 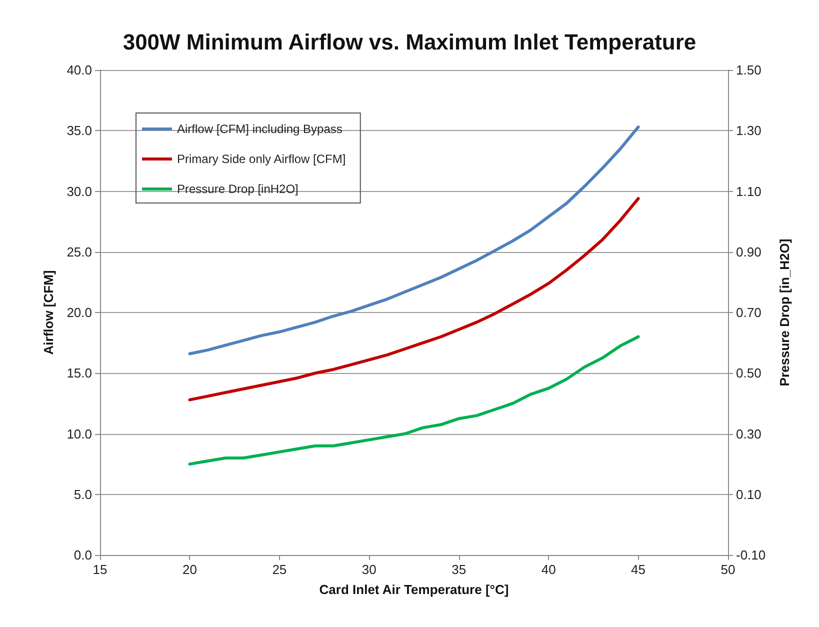 What do you see at coordinates (749, 494) in the screenshot?
I see `y2-tick-label: 0.10` at bounding box center [749, 494].